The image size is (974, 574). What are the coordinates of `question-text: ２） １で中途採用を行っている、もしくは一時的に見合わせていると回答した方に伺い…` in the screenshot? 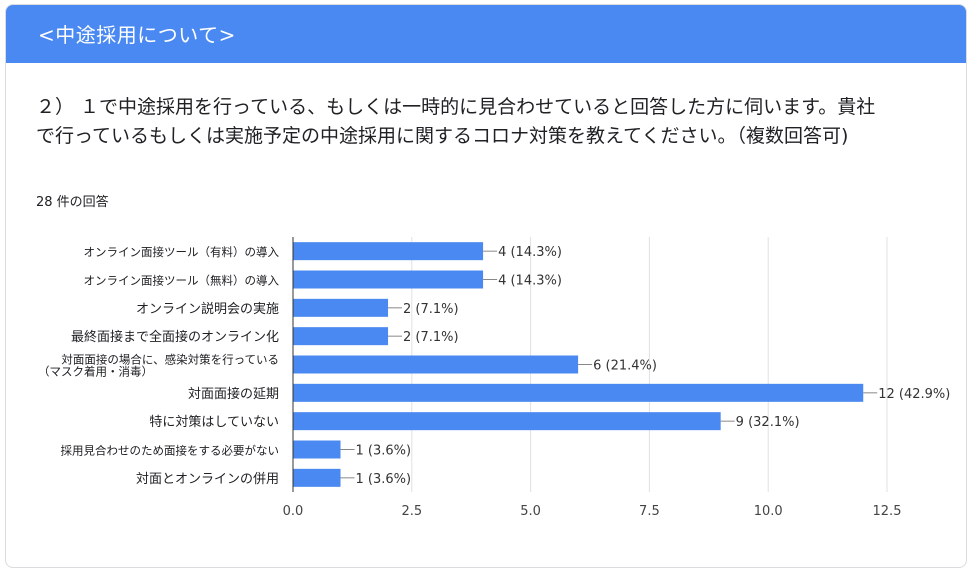 It's located at (456, 121).